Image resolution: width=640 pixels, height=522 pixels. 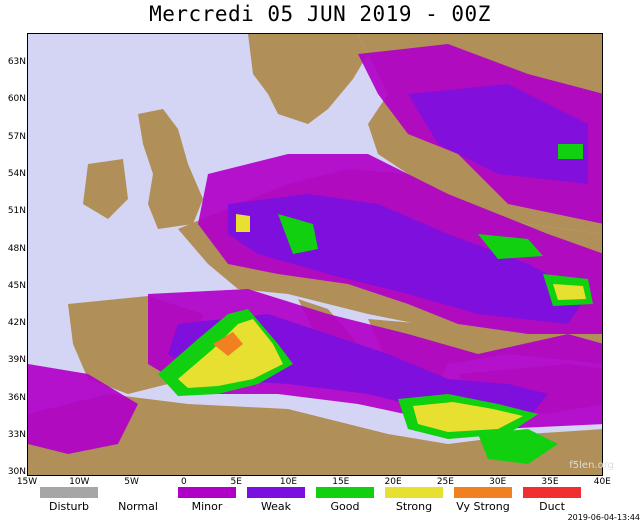 I want to click on minor-zone-sw, so click(x=83, y=409).